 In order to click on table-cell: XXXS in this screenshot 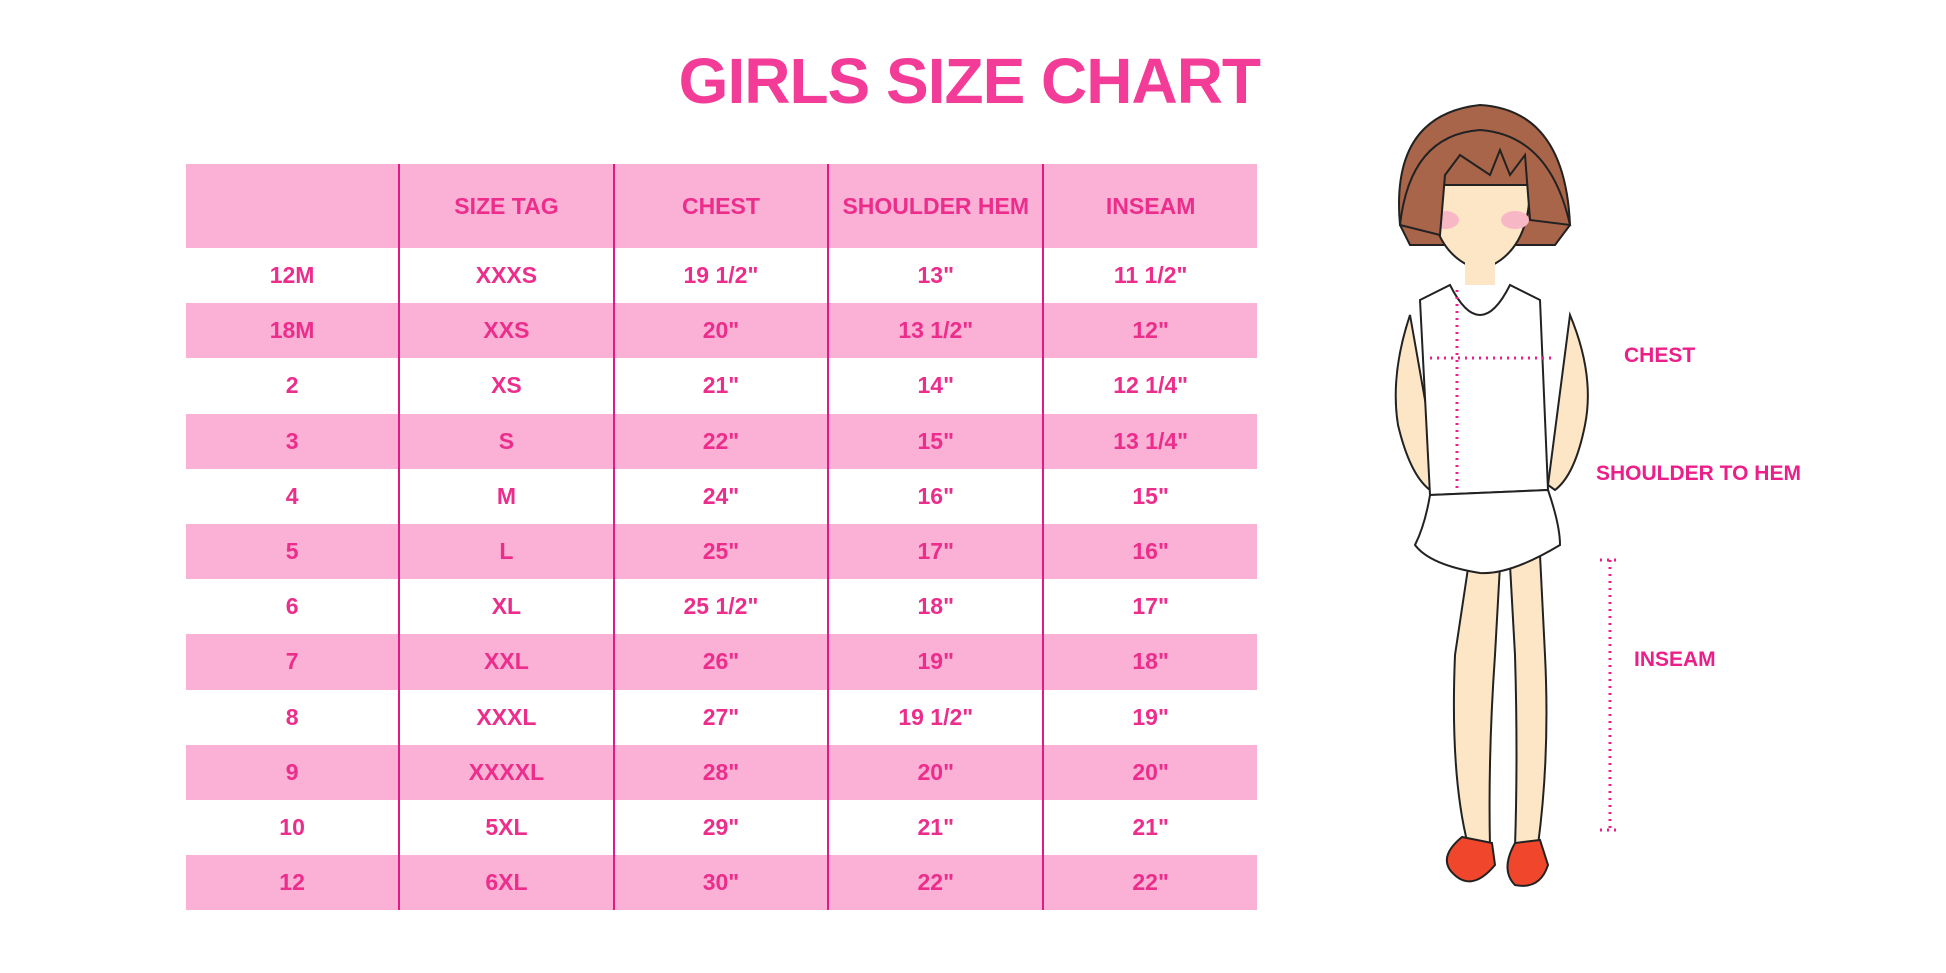, I will do `click(506, 276)`.